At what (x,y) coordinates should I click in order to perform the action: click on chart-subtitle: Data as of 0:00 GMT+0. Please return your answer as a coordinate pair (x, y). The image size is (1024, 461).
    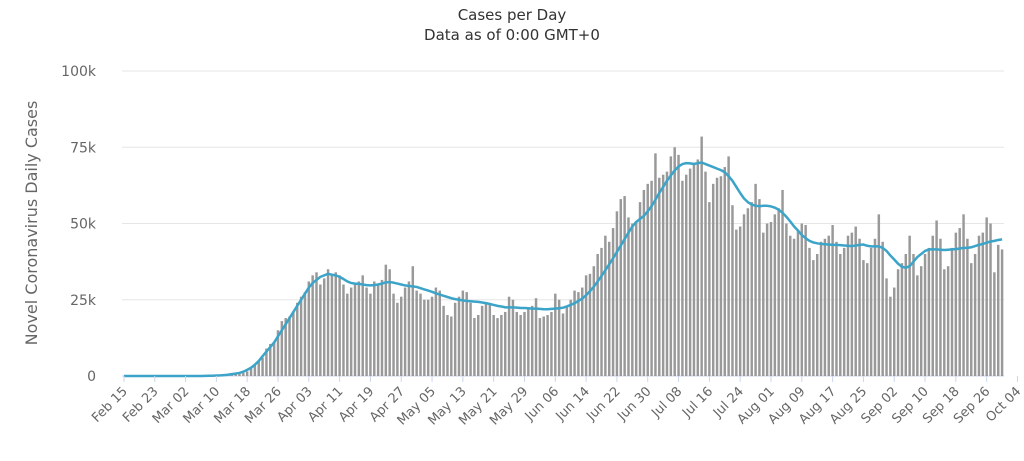
    Looking at the image, I should click on (512, 35).